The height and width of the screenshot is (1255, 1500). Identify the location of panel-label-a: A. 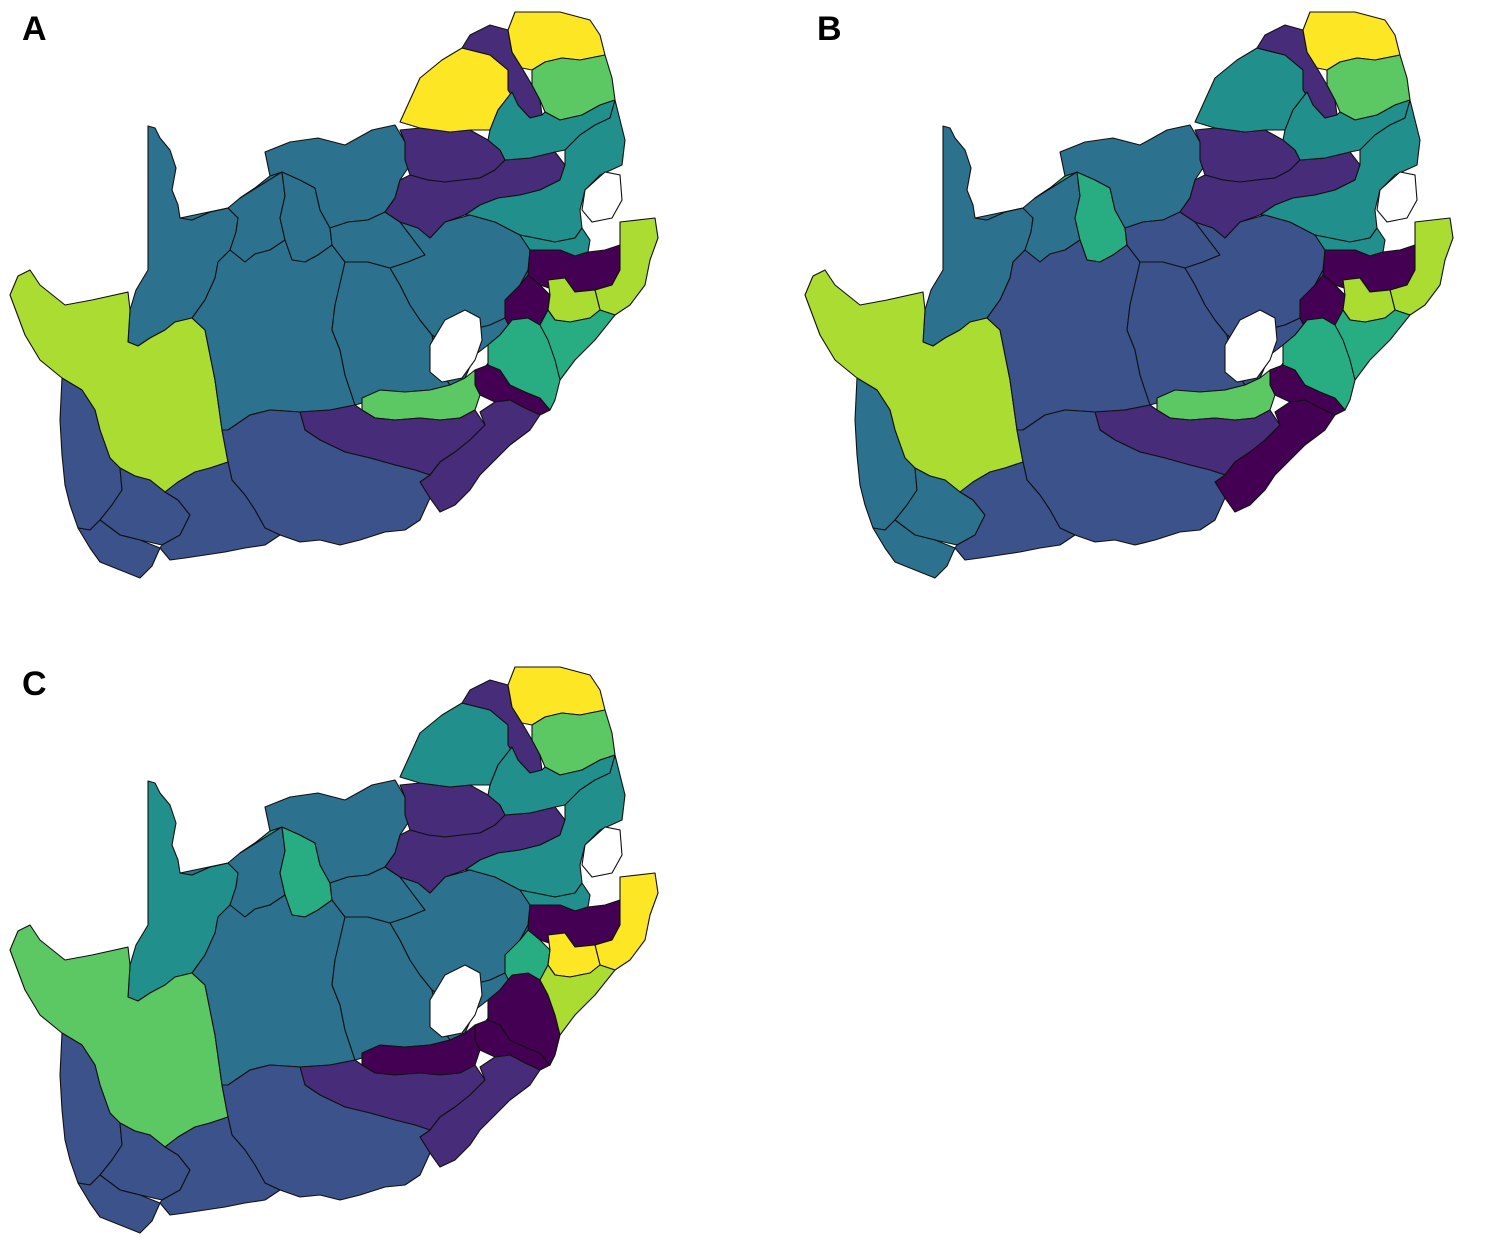
(34, 29).